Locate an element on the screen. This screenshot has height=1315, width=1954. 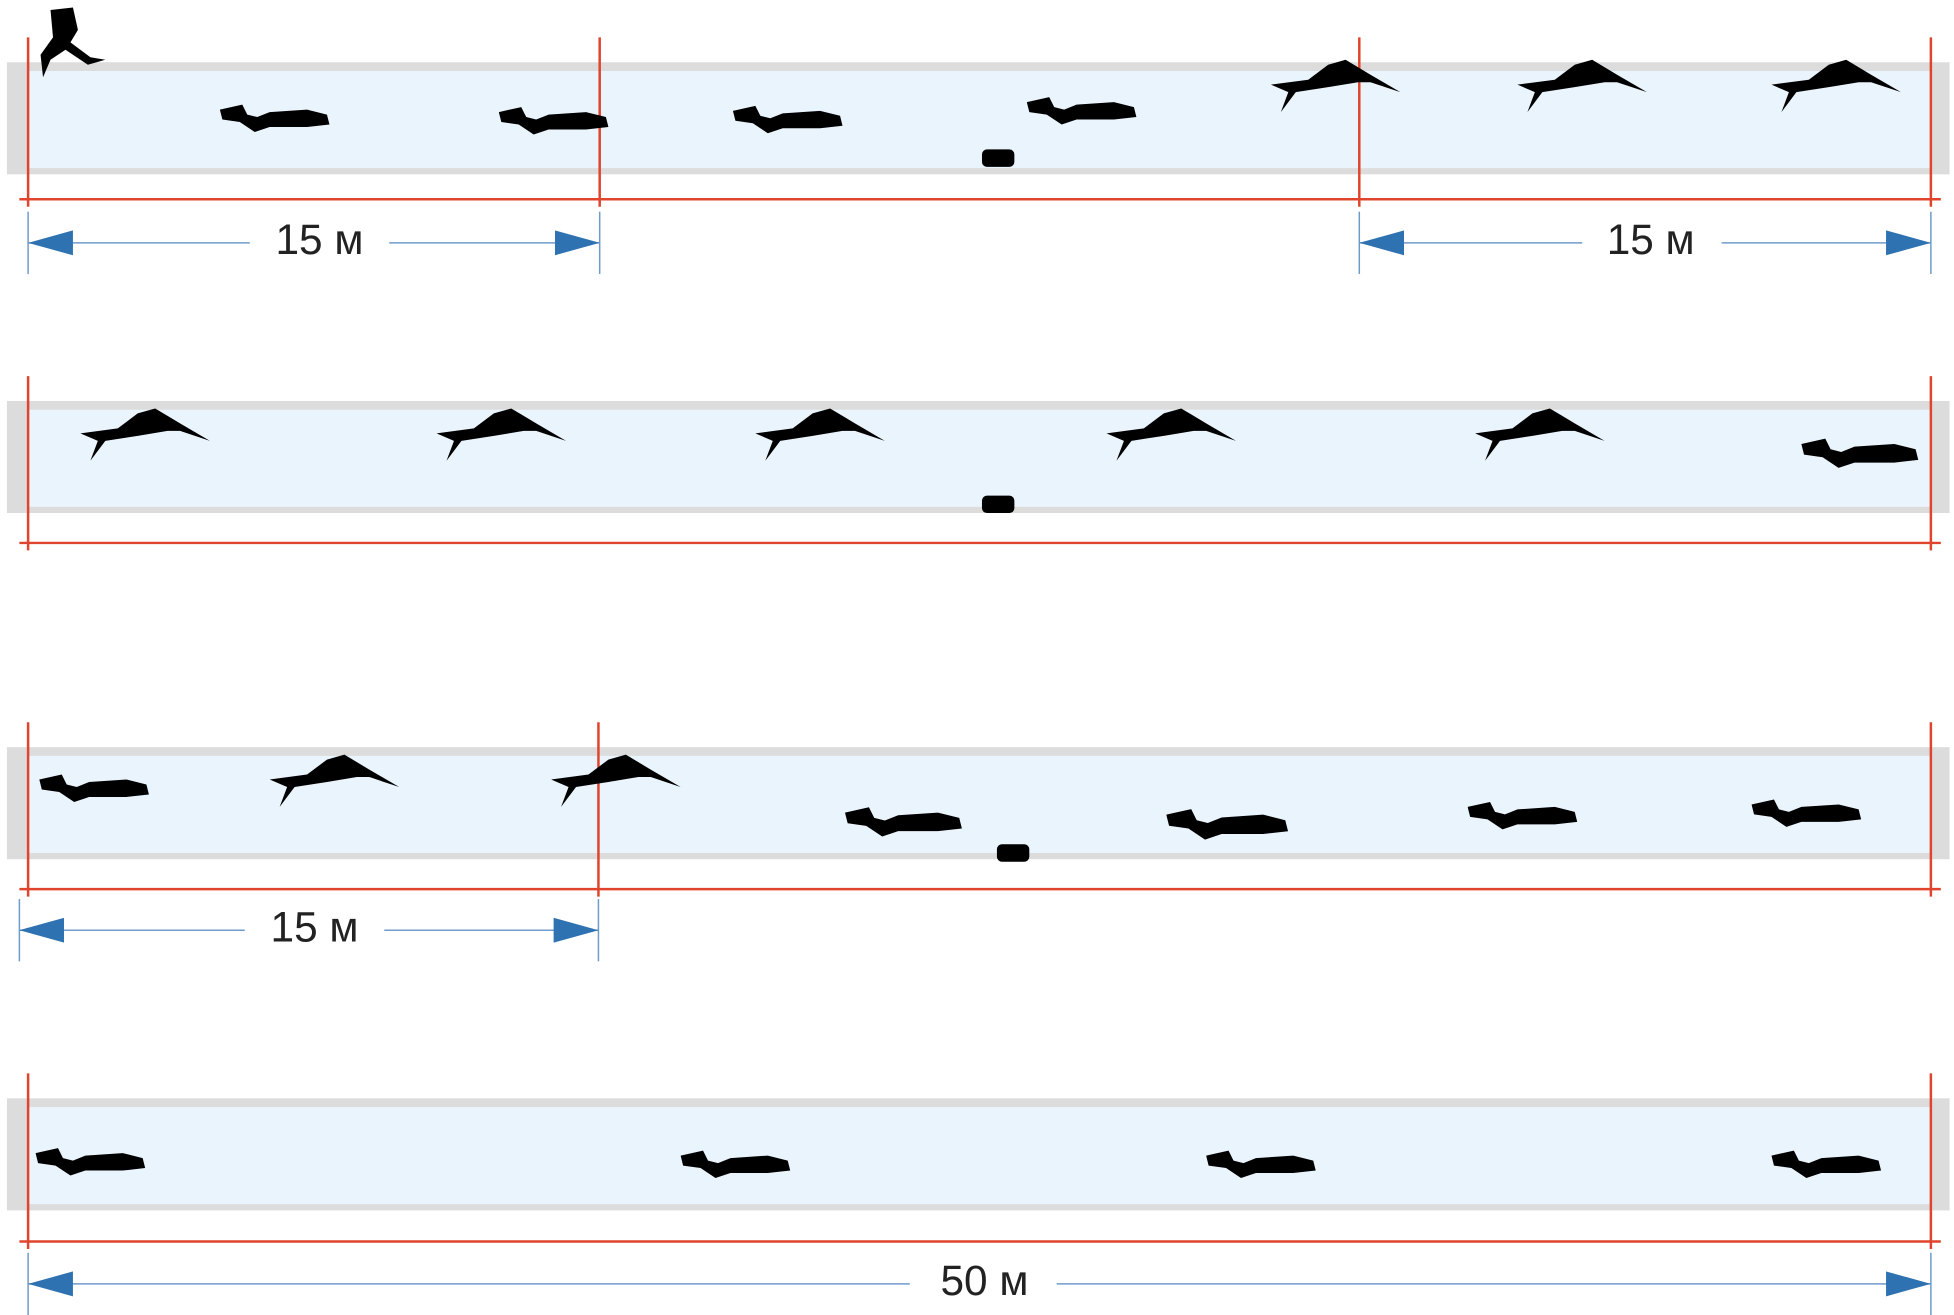
dimension-label: 50 м is located at coordinates (984, 1280).